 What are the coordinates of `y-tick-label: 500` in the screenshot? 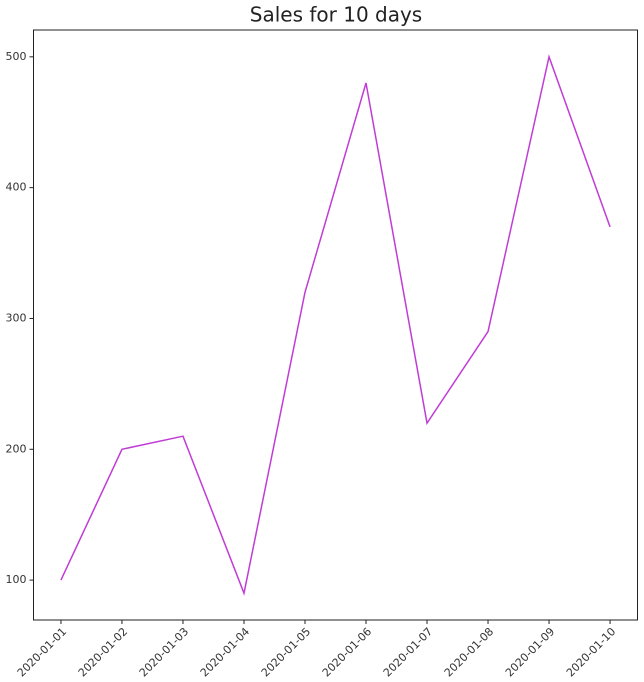 It's located at (16, 56).